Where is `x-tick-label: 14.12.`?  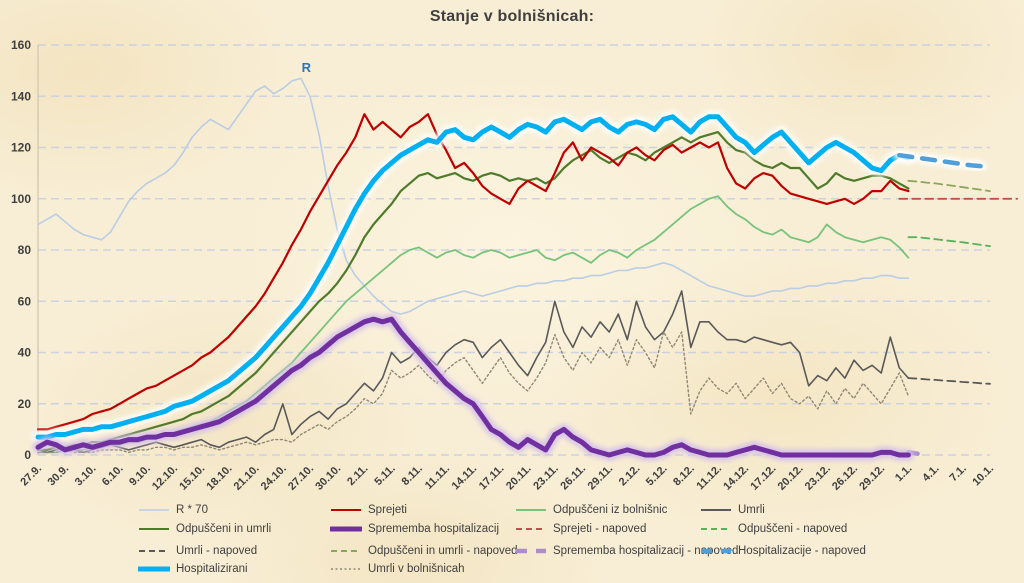 x-tick-label: 14.12. is located at coordinates (736, 478).